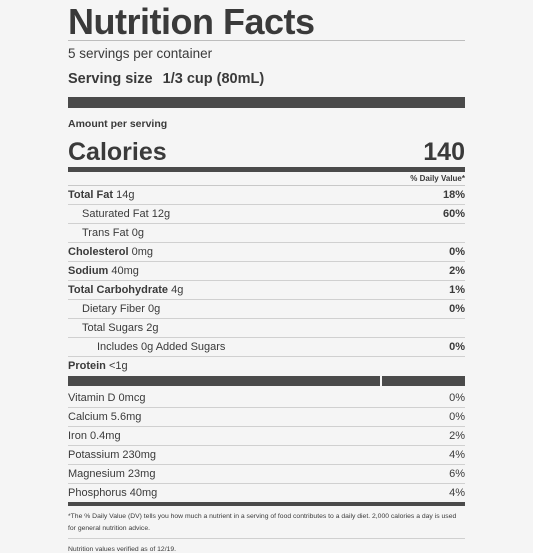 The height and width of the screenshot is (553, 533). I want to click on nutrient-name: Includes 0g Added Sugars, so click(161, 347).